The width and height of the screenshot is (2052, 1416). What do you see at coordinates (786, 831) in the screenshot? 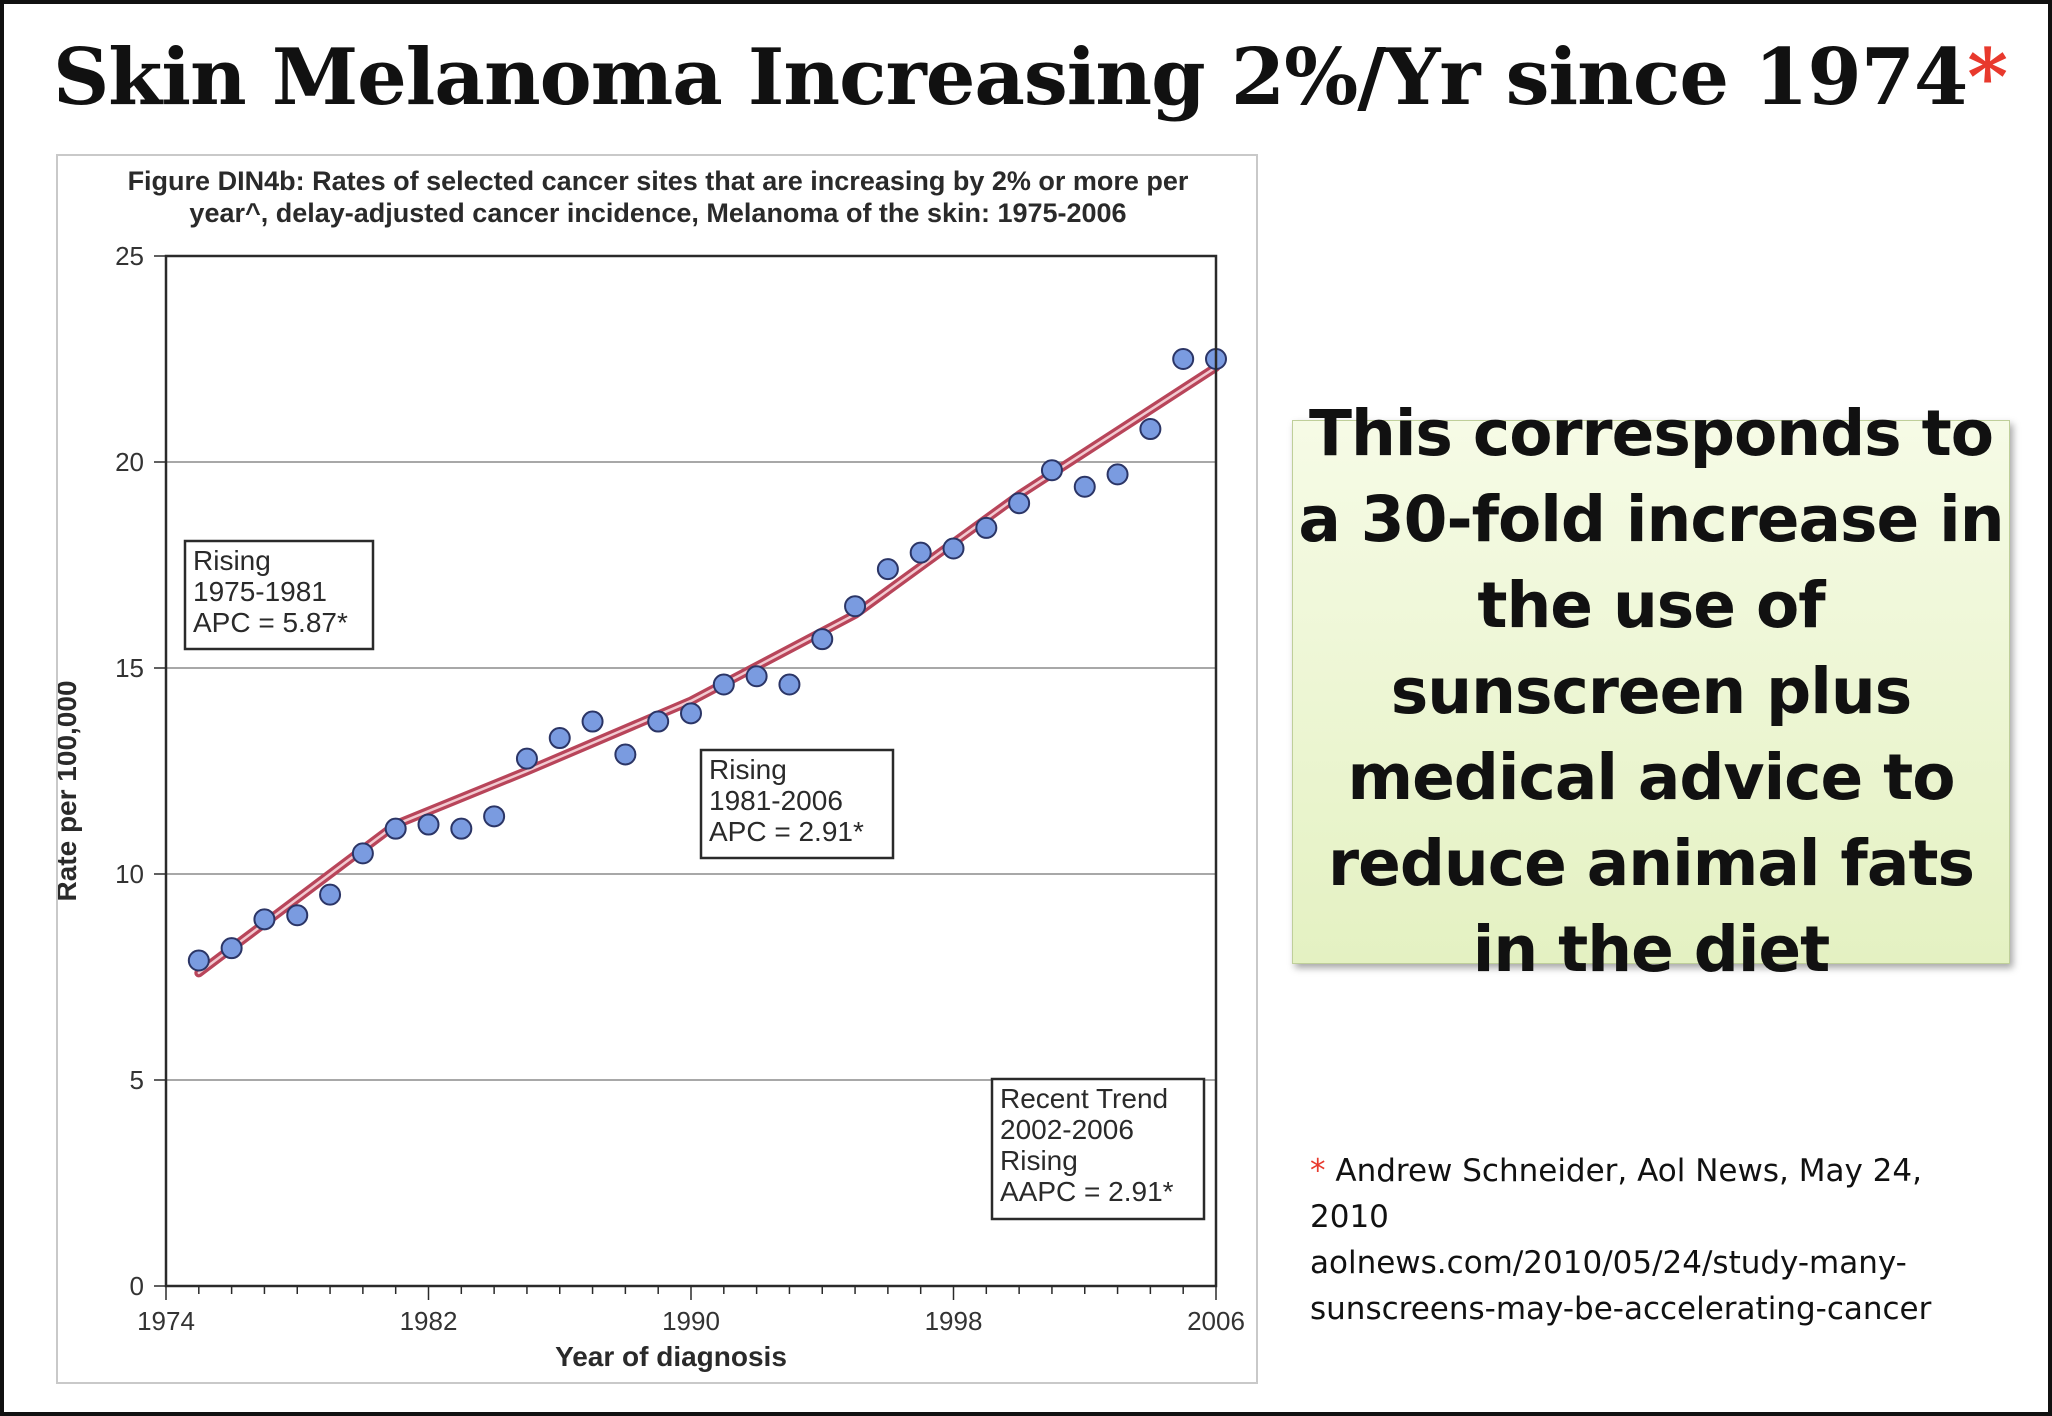
I see `annotation-2-line-3: APC = 2.91*` at bounding box center [786, 831].